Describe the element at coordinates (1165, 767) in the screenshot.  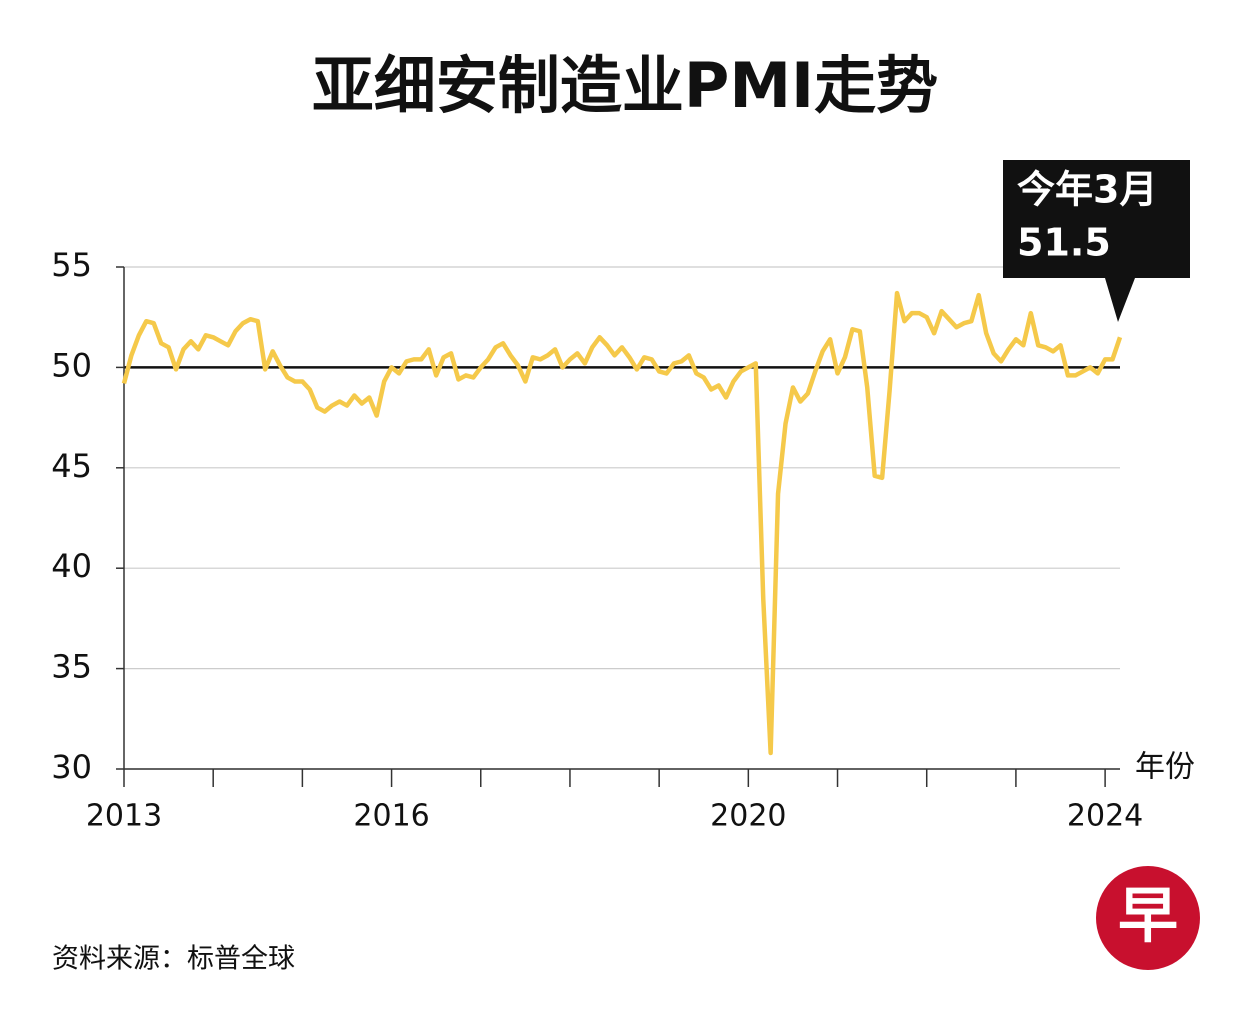
I see `x-axis-label: 年份` at that location.